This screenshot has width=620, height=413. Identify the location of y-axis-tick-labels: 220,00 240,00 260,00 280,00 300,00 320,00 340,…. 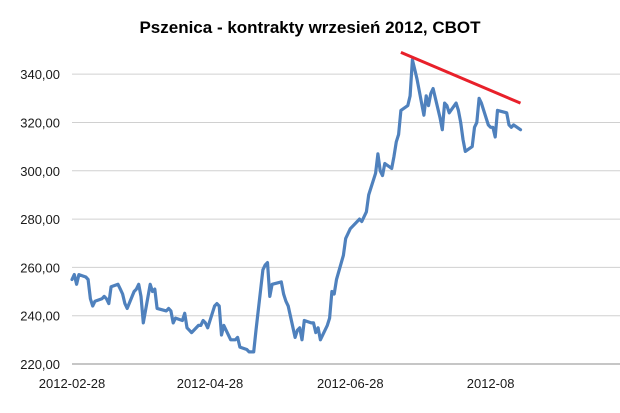
(40, 219).